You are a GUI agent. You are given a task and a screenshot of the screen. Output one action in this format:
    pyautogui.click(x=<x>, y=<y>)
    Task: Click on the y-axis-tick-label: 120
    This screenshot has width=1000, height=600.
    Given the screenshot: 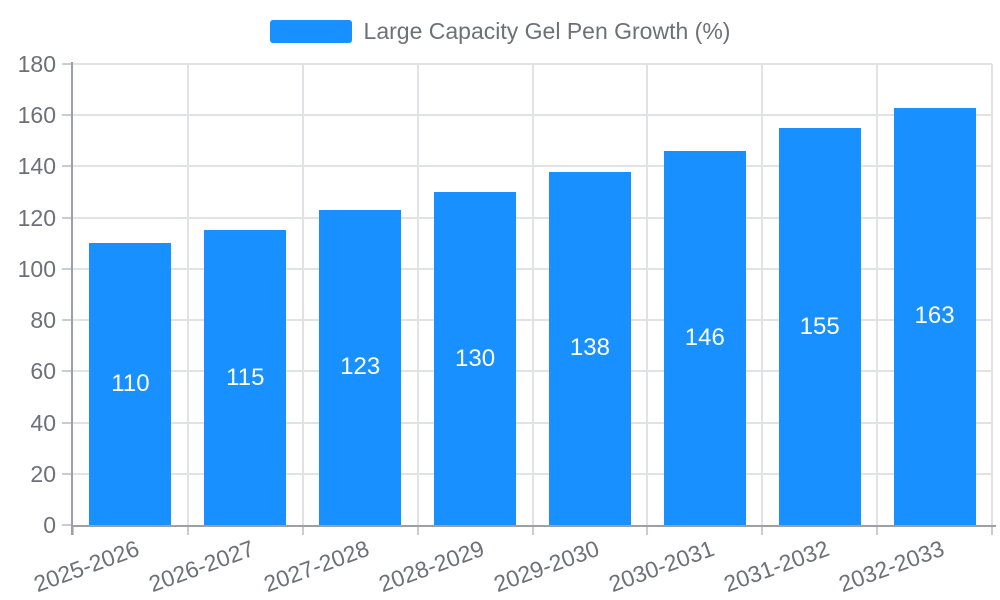 What is the action you would take?
    pyautogui.click(x=36, y=217)
    